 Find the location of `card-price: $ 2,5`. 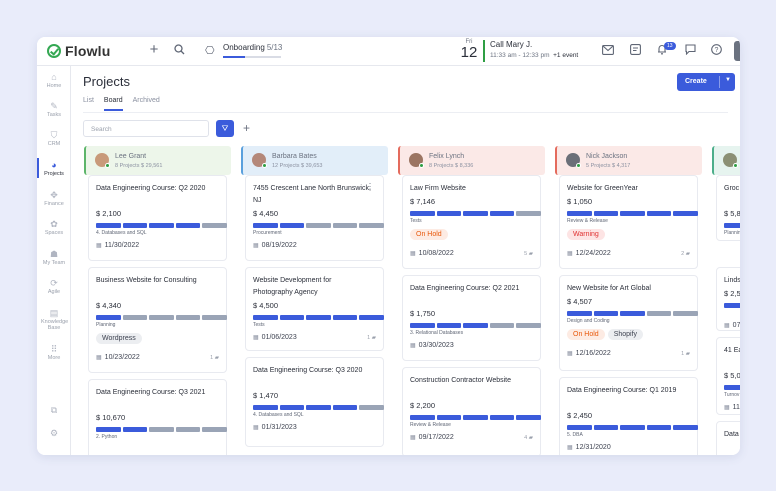

card-price: $ 2,5 is located at coordinates (732, 293).